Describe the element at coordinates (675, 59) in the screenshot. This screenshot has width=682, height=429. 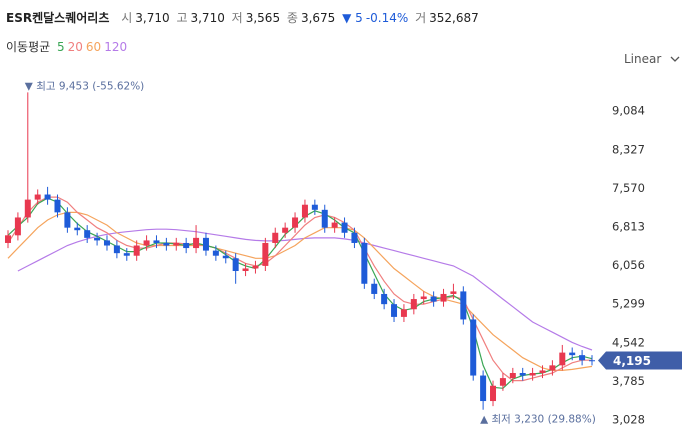
I see `chevron` at that location.